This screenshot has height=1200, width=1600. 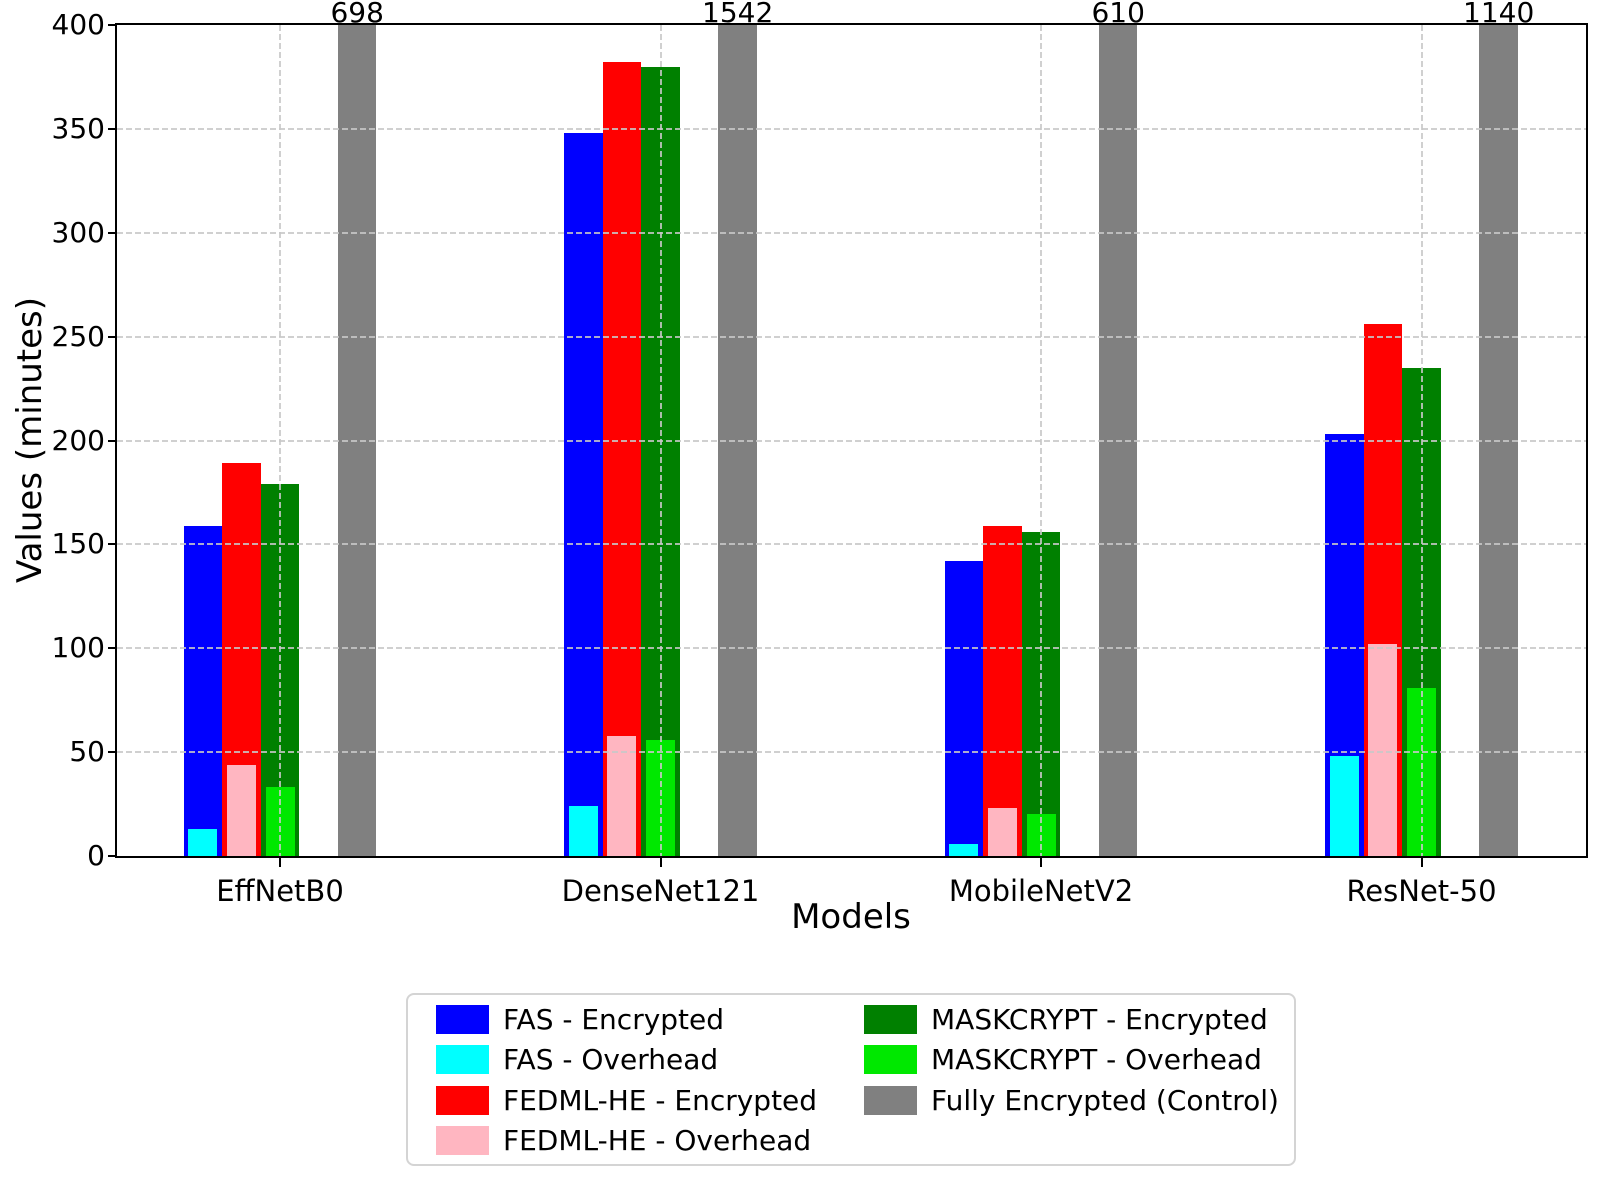 I want to click on x-tick-label-mobilenetv2: MobileNetV2, so click(x=1041, y=891).